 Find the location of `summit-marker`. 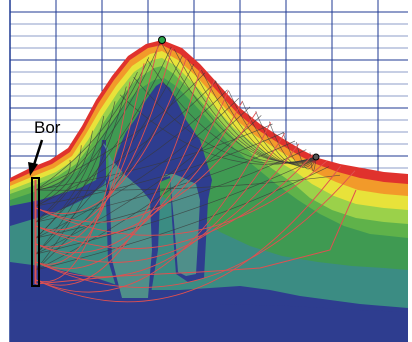

summit-marker is located at coordinates (162, 40).